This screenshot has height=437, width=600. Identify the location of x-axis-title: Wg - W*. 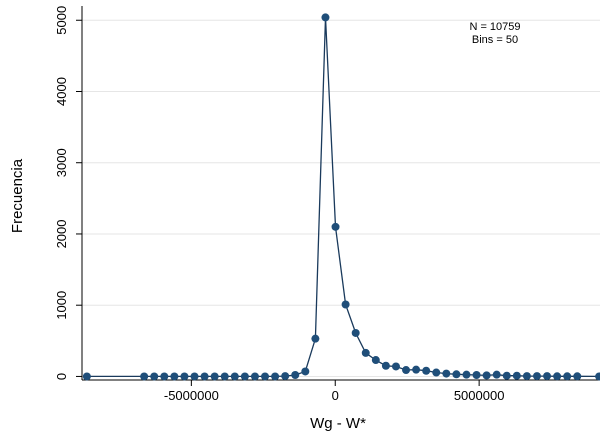
(338, 423).